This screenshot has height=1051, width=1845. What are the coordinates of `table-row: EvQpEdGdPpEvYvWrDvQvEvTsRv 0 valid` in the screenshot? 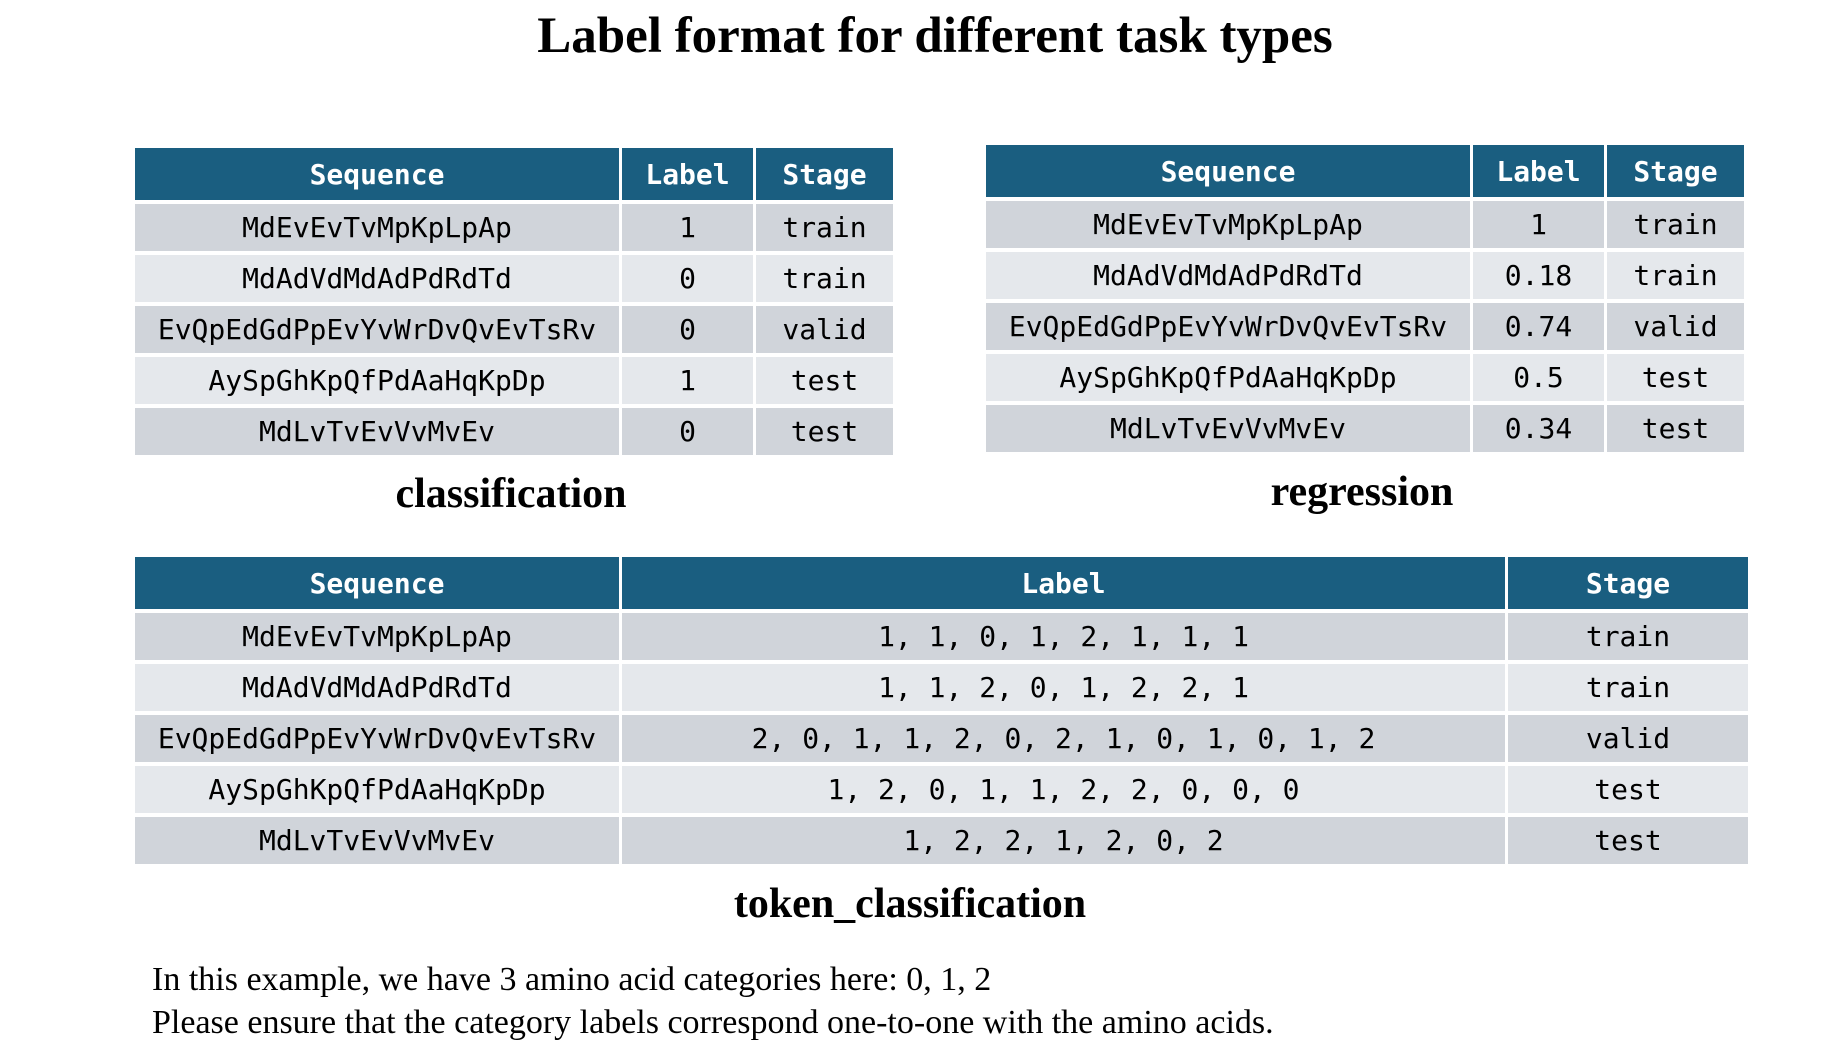 It's located at (514, 329).